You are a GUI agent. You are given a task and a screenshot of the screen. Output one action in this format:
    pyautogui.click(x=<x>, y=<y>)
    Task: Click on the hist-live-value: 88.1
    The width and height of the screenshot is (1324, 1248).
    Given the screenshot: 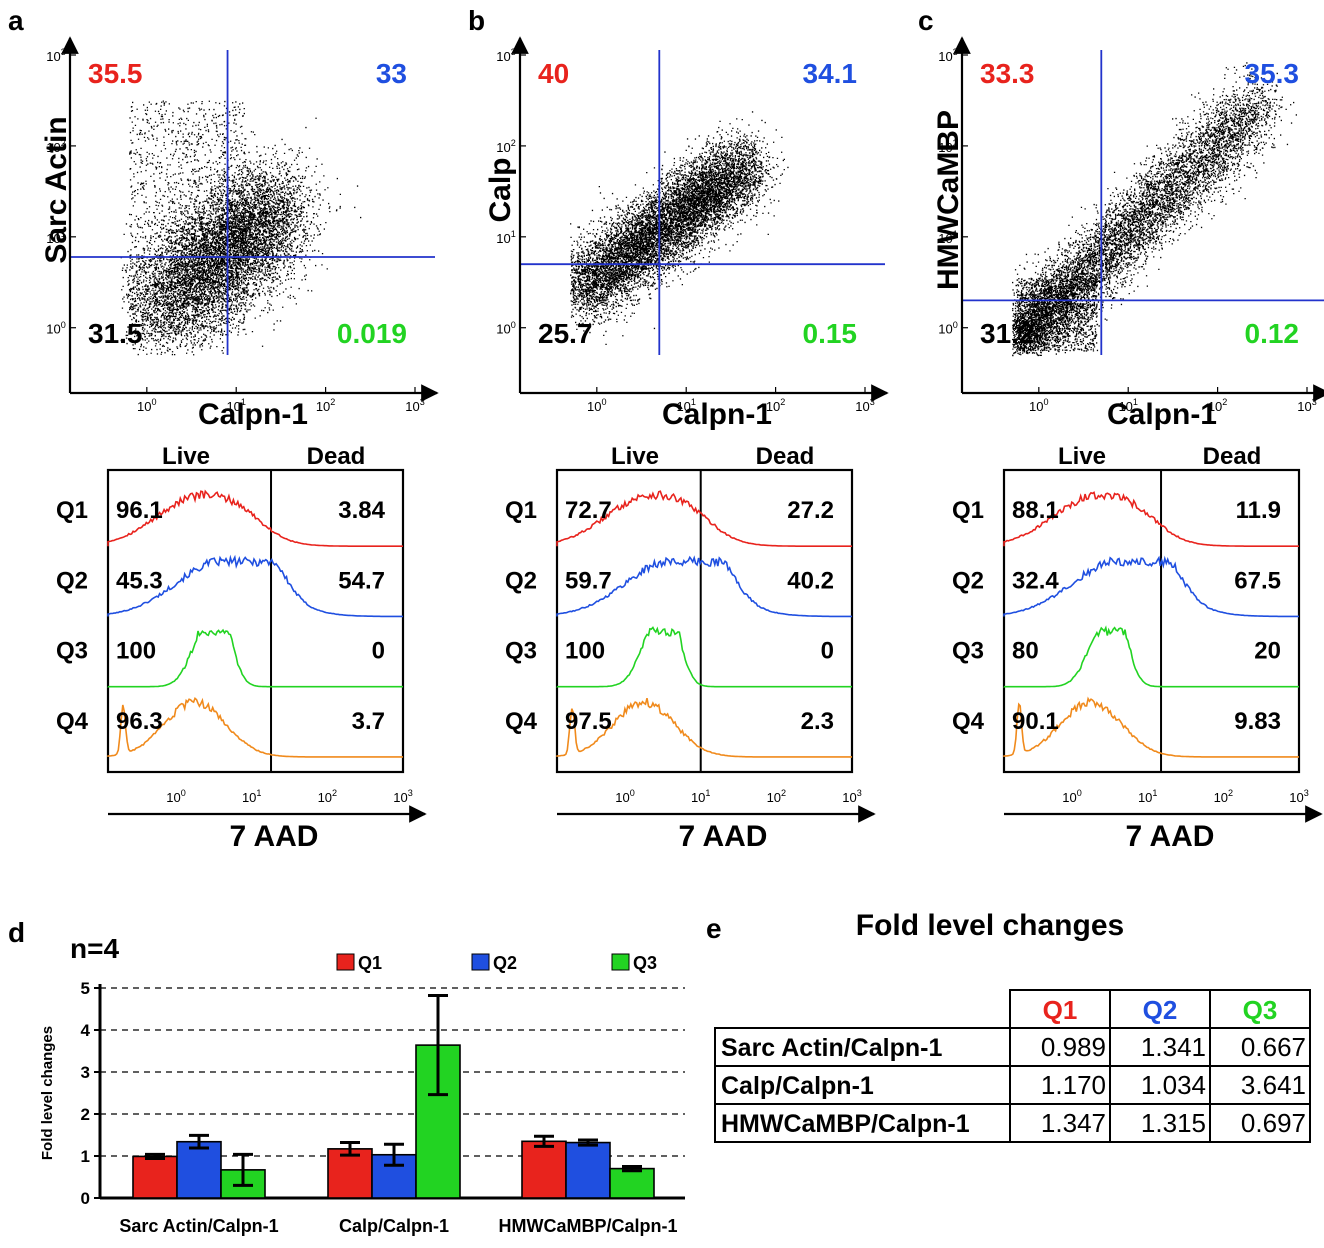 What is the action you would take?
    pyautogui.click(x=1035, y=510)
    